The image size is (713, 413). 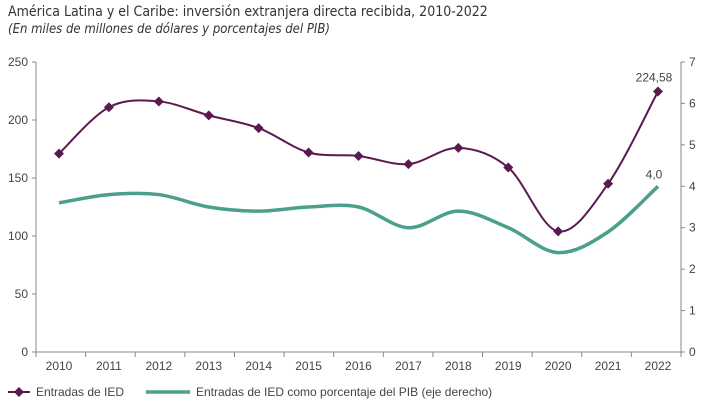 What do you see at coordinates (692, 145) in the screenshot?
I see `right-tick-label: 5` at bounding box center [692, 145].